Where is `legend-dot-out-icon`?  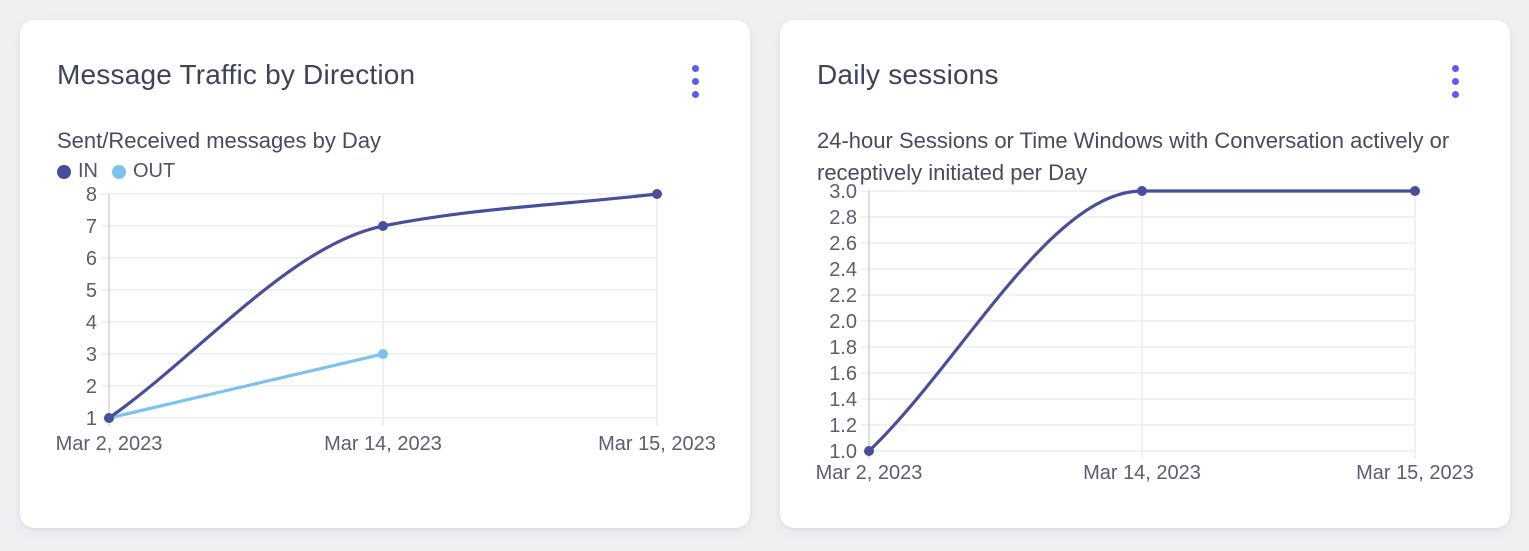 legend-dot-out-icon is located at coordinates (119, 171).